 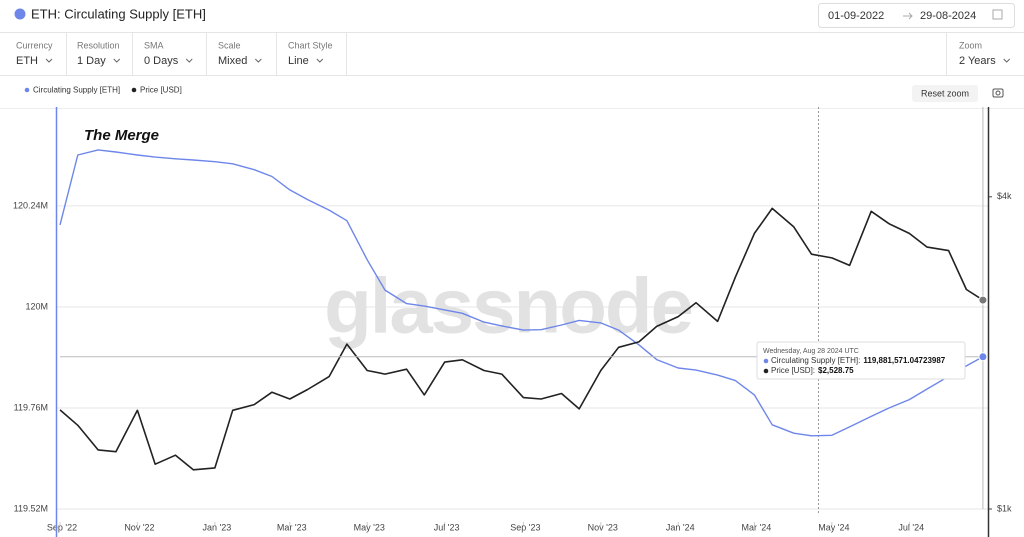 What do you see at coordinates (161, 61) in the screenshot?
I see `control-value: 0 Days` at bounding box center [161, 61].